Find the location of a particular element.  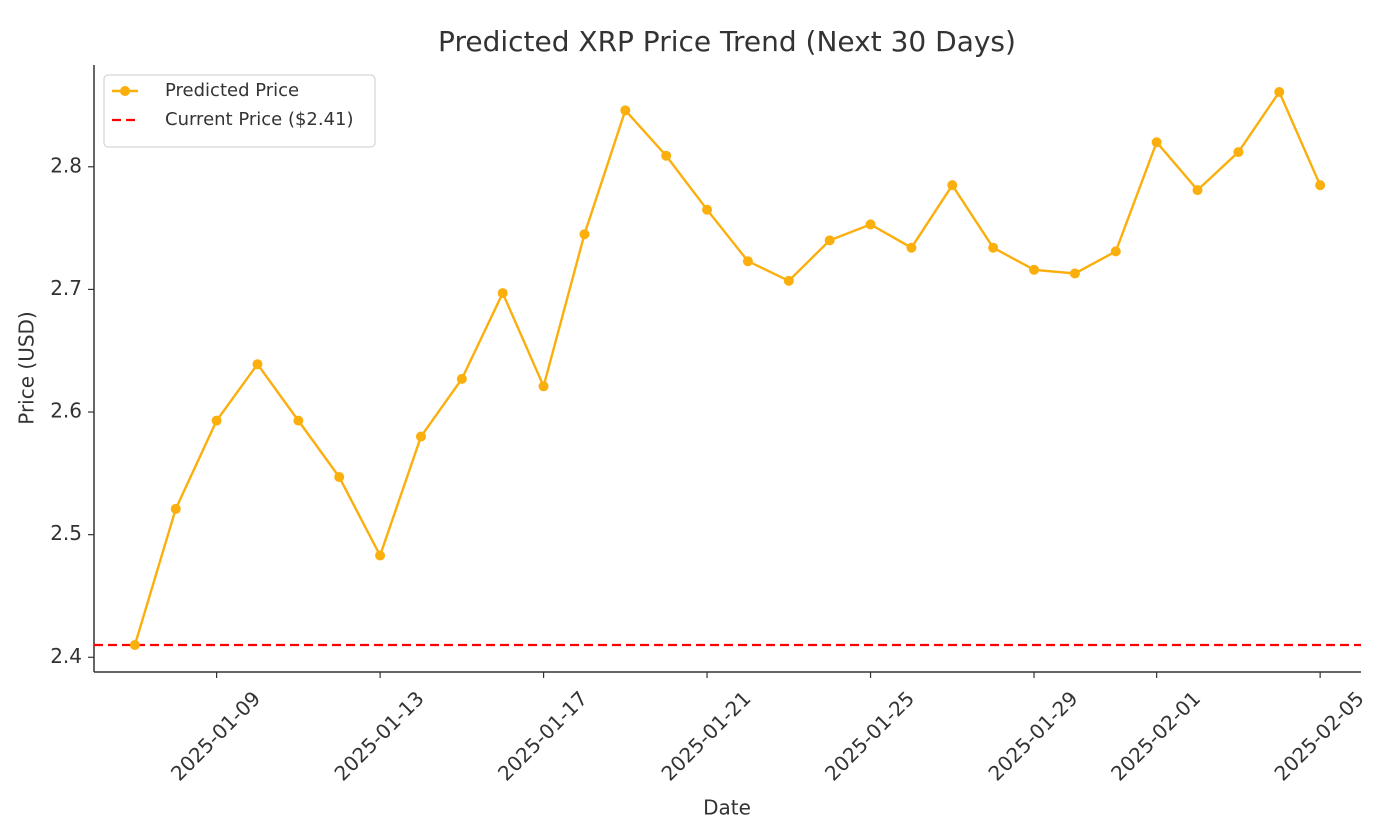

legend-swatch-marker is located at coordinates (125, 91).